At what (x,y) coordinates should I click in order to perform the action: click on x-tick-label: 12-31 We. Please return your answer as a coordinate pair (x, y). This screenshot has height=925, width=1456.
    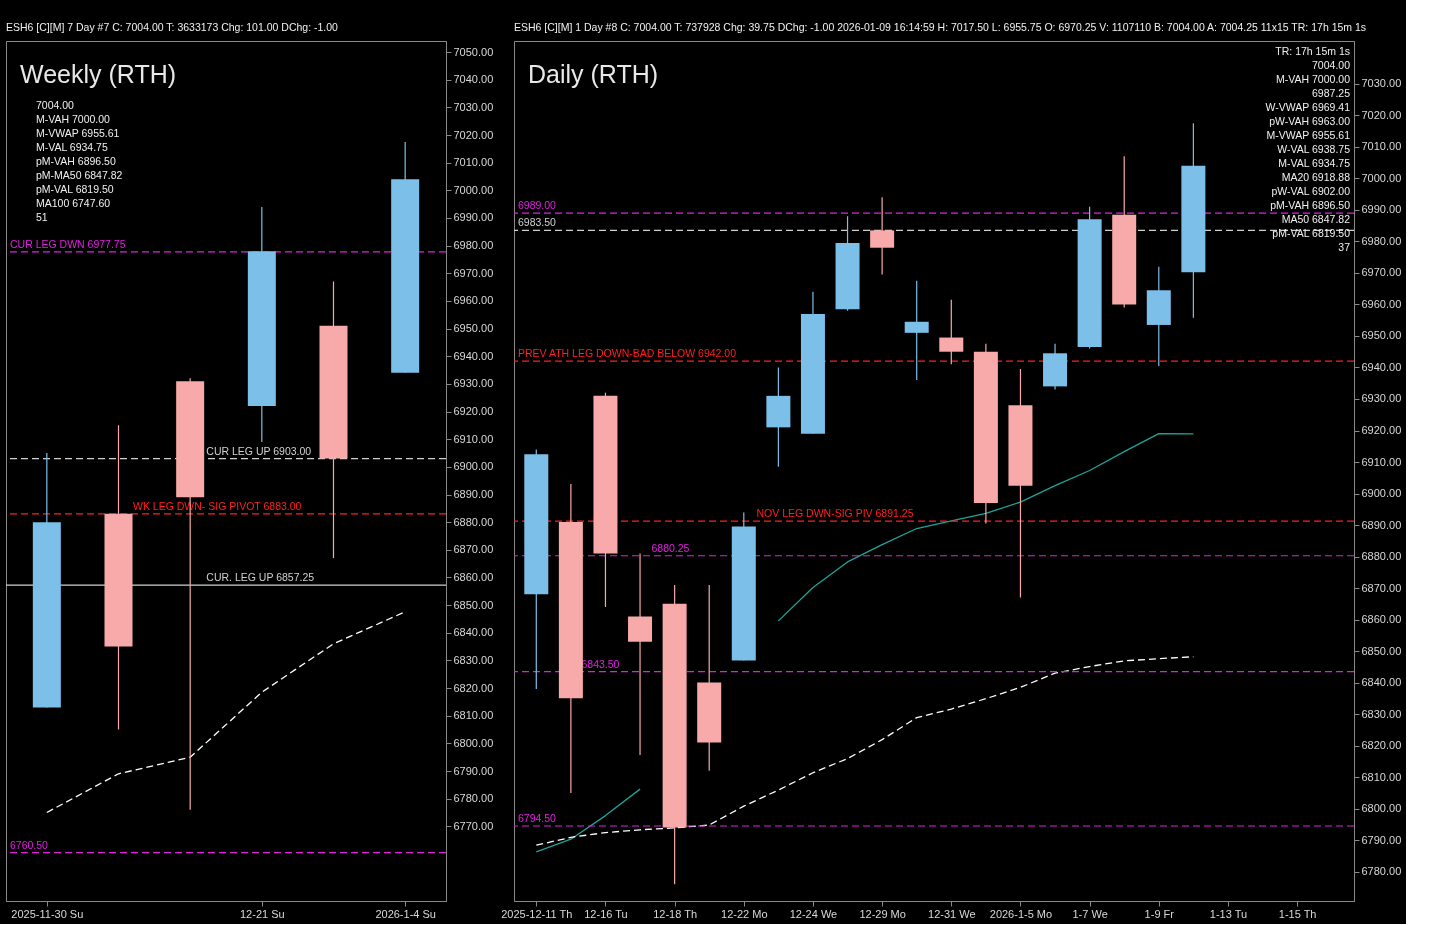
    Looking at the image, I should click on (952, 913).